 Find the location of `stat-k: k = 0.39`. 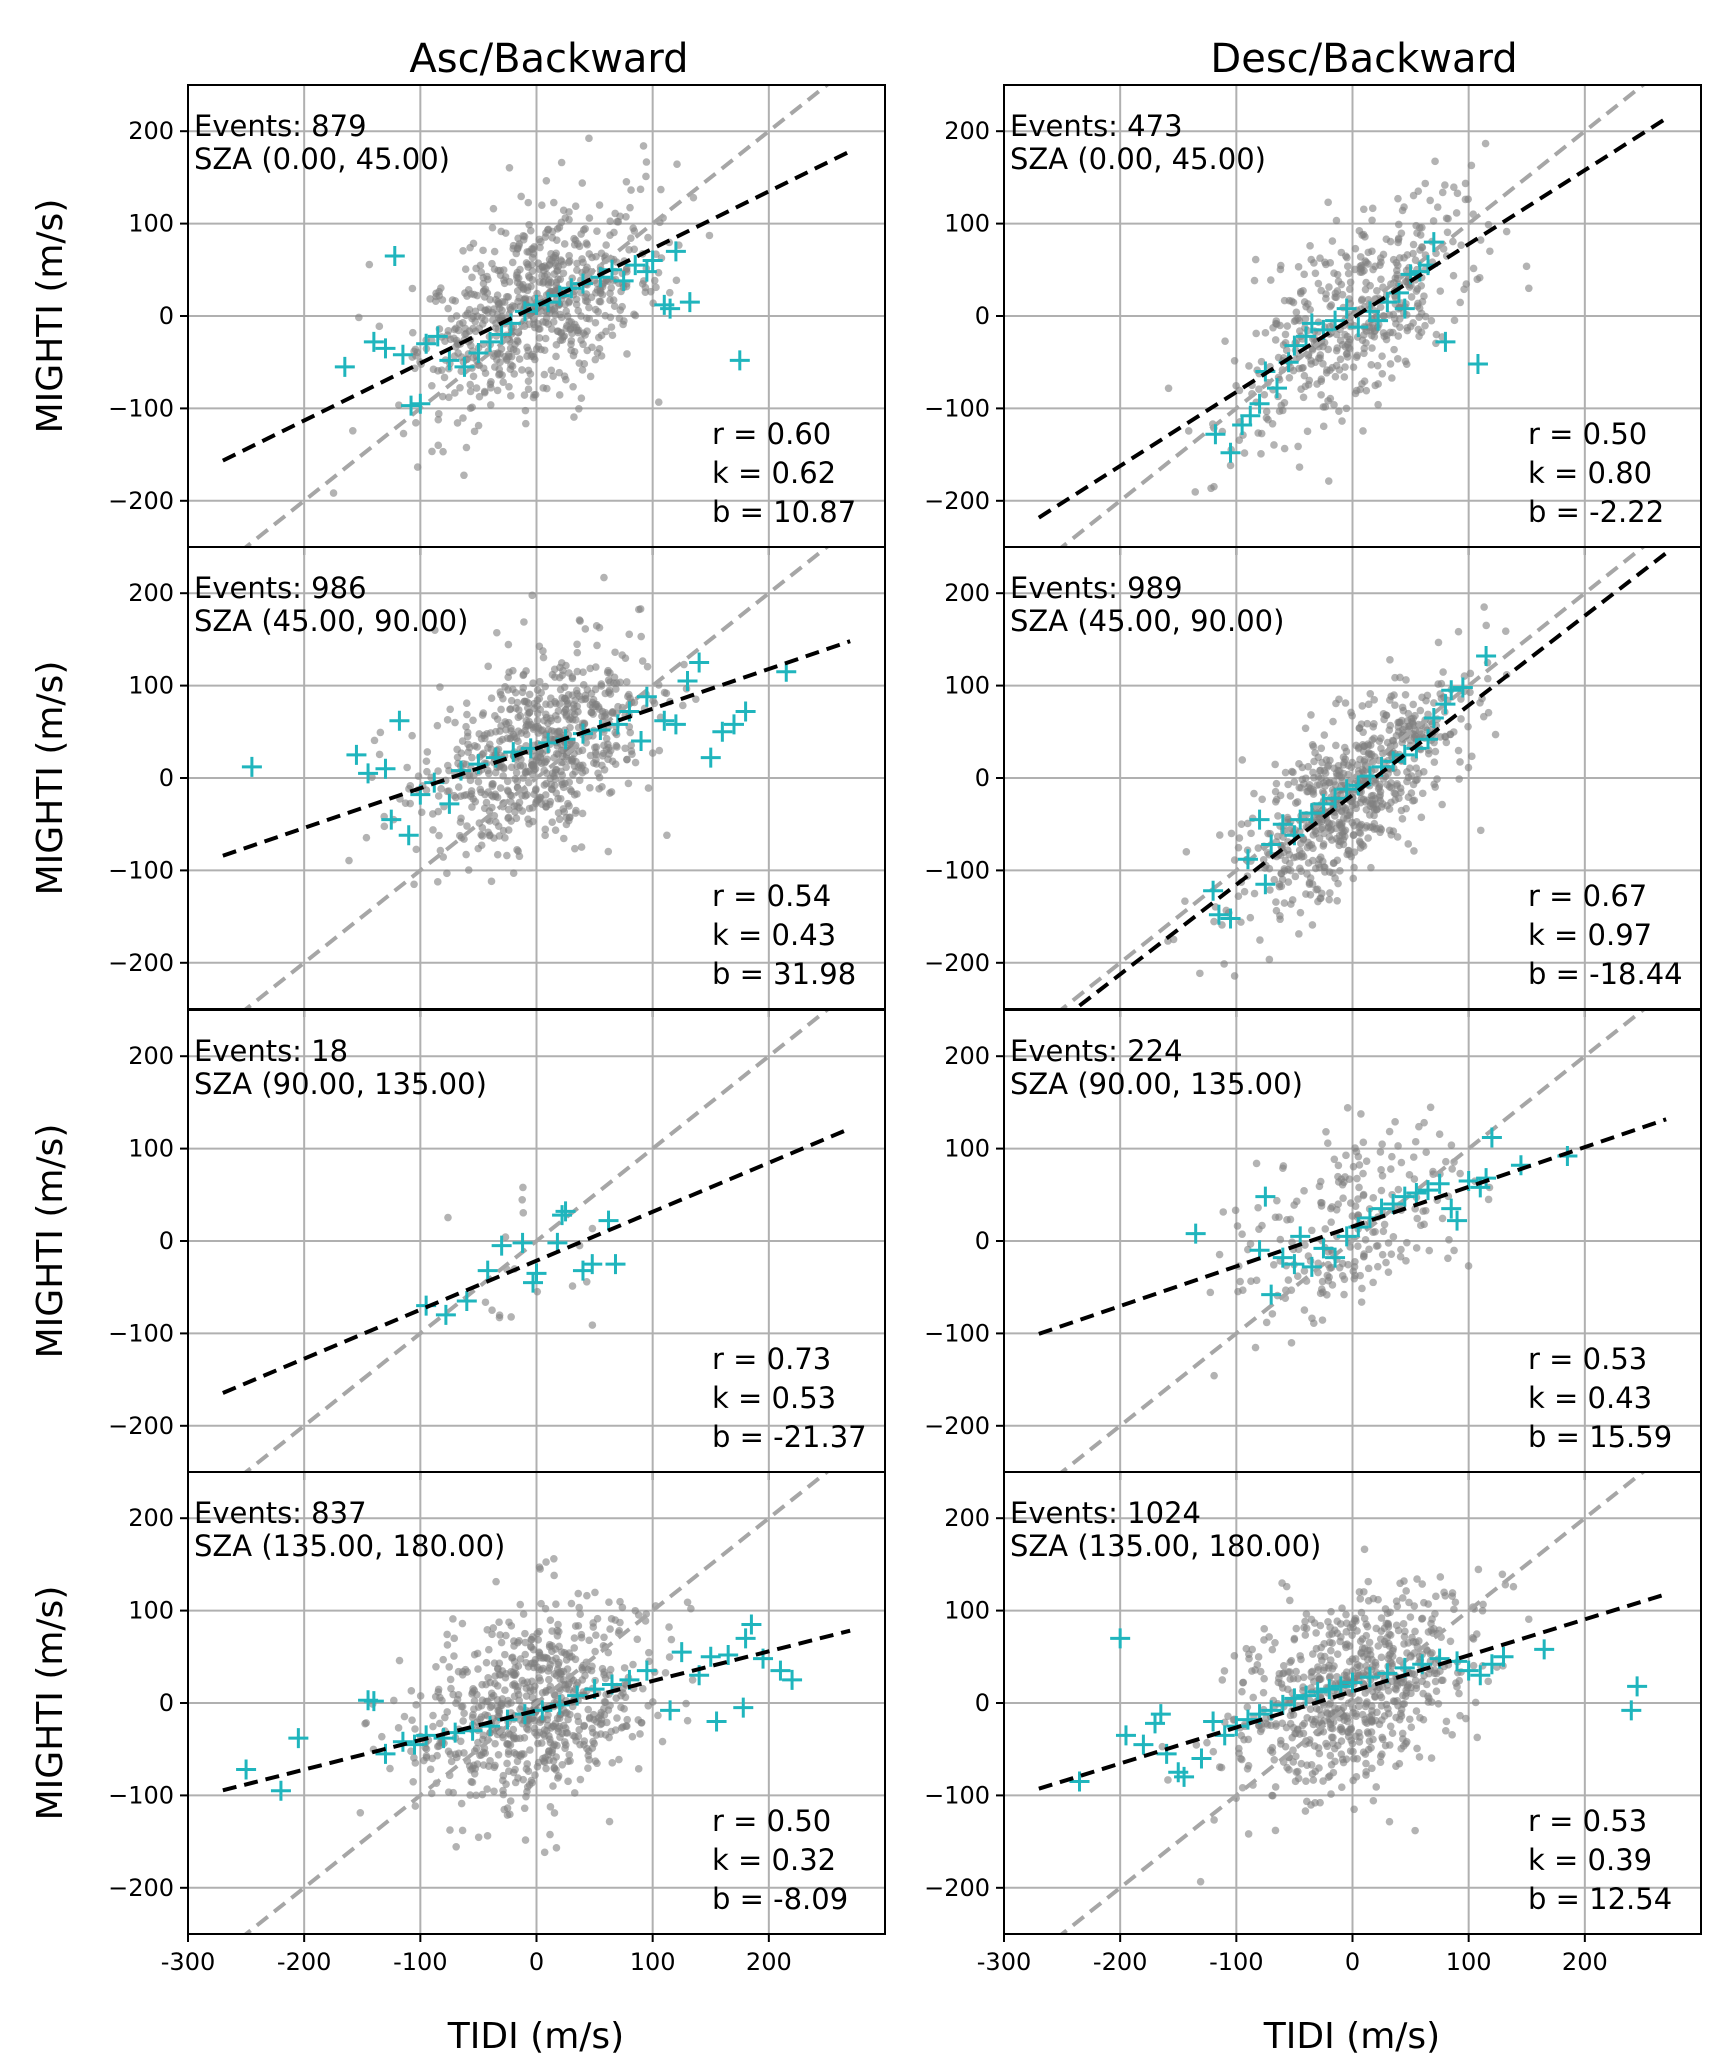

stat-k: k = 0.39 is located at coordinates (1590, 1860).